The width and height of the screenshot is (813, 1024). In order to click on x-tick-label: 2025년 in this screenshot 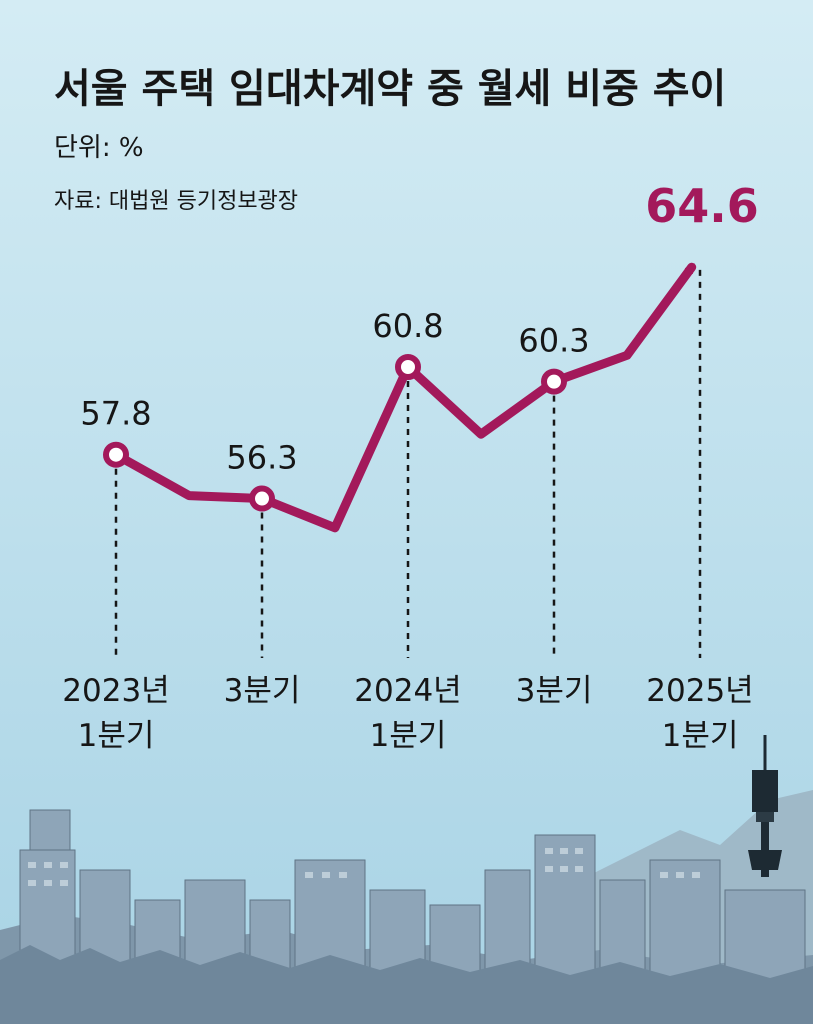, I will do `click(699, 691)`.